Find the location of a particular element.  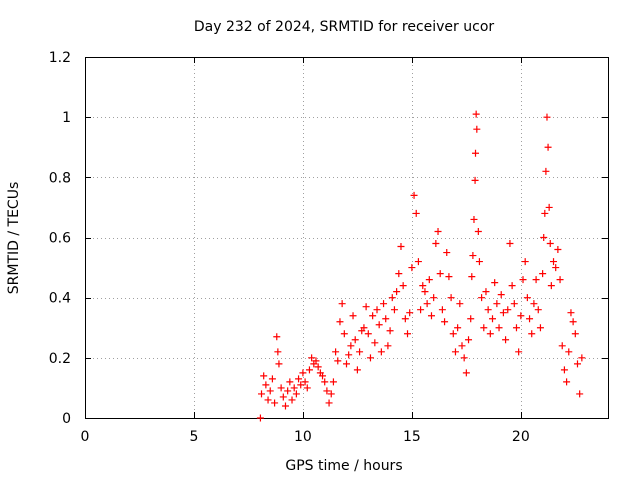

x-tick-label: 5 is located at coordinates (193, 437).